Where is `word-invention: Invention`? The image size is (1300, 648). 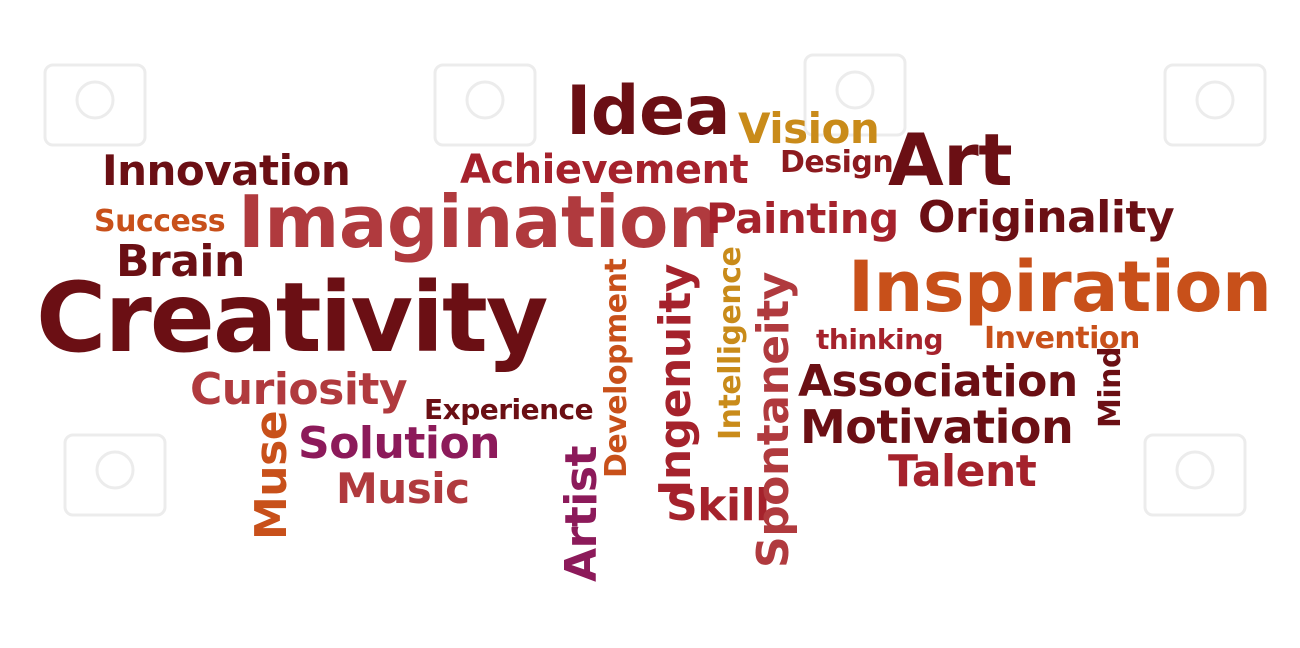 word-invention: Invention is located at coordinates (1062, 338).